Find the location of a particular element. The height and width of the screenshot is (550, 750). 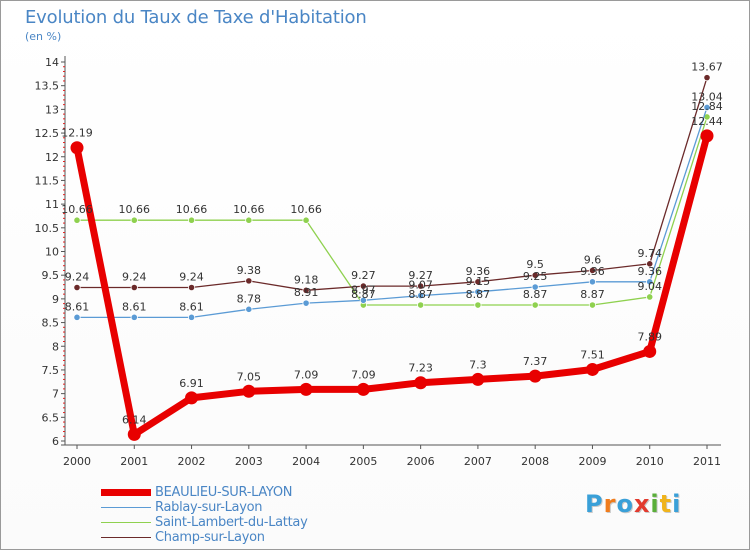

x-tick-label: 2009 is located at coordinates (592, 461).